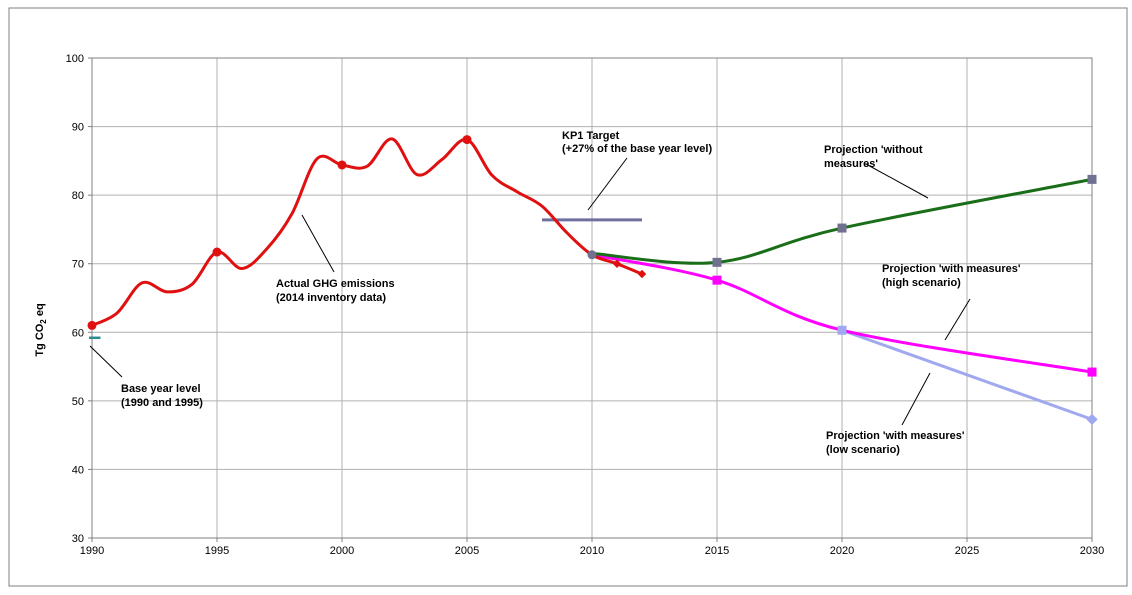 The height and width of the screenshot is (595, 1132). I want to click on with-low-leader-line, so click(916, 399).